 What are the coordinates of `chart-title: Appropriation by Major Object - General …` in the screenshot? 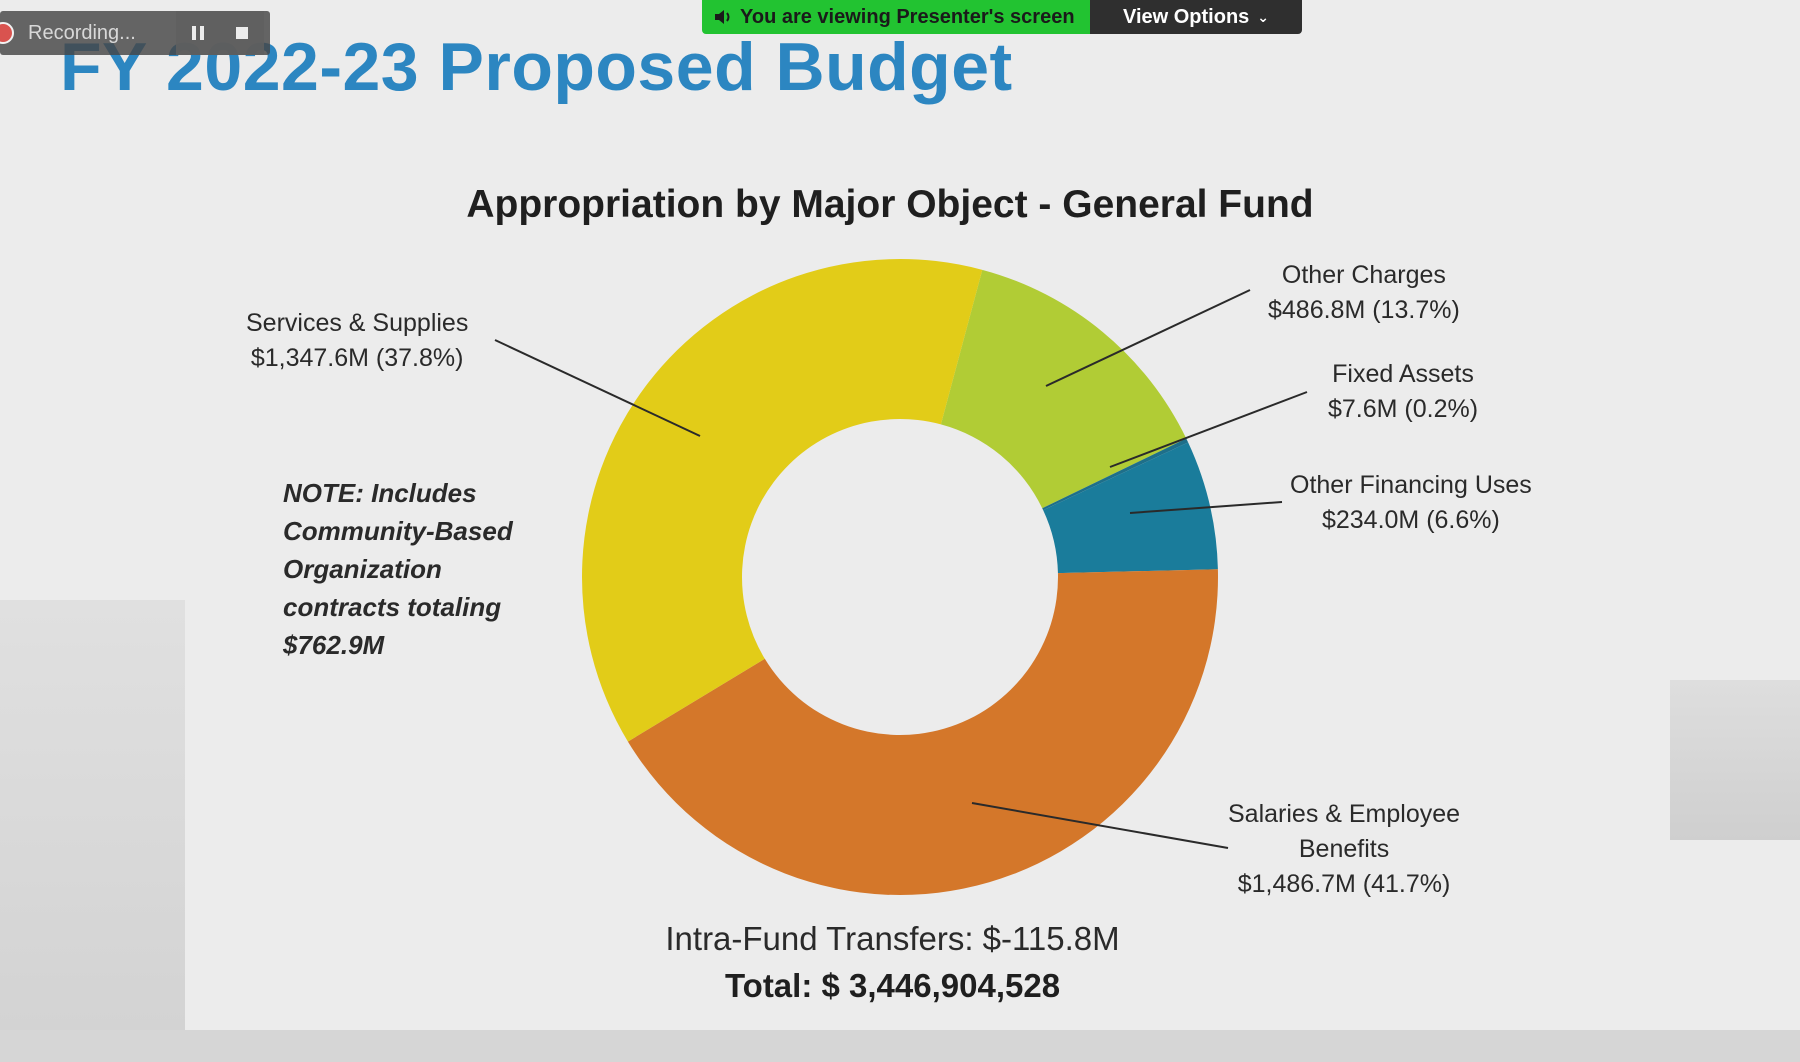 It's located at (890, 204).